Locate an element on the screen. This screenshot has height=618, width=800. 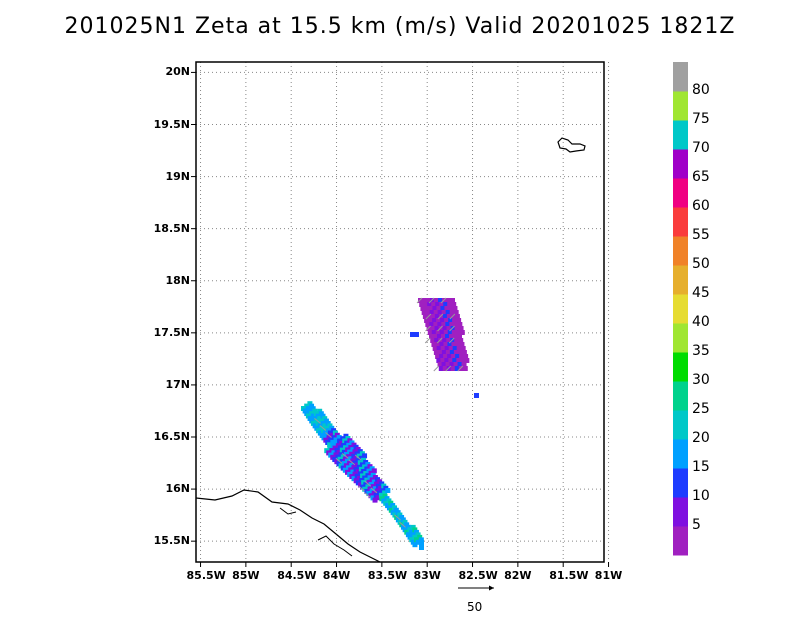
colorbar-label: 30 is located at coordinates (701, 380).